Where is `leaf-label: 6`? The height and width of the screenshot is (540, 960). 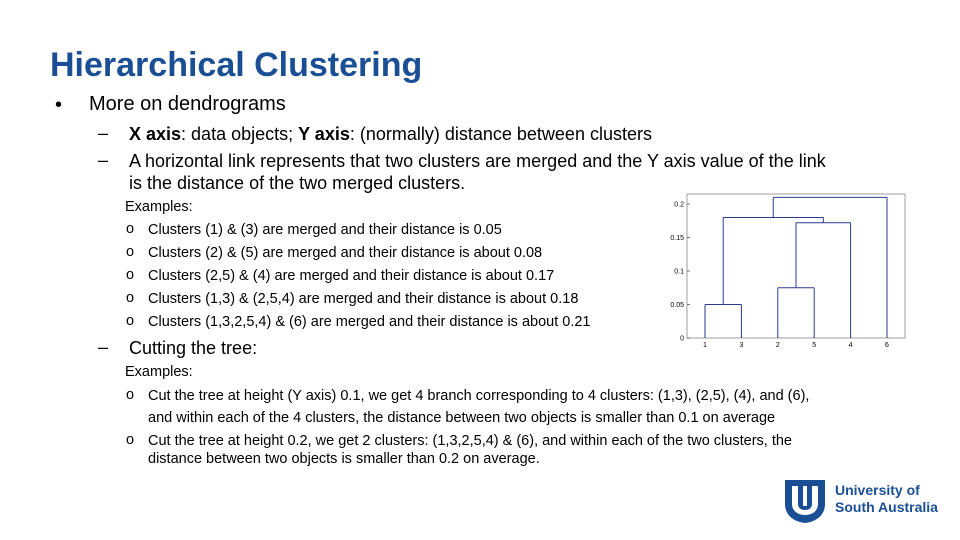 leaf-label: 6 is located at coordinates (887, 345).